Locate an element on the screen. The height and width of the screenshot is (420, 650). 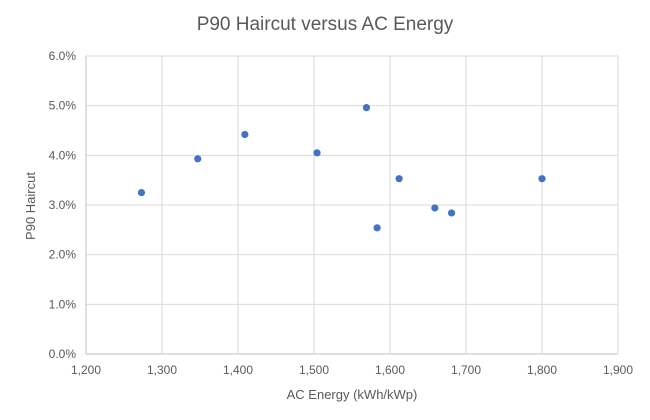
y-tick-label: 1.0% is located at coordinates (63, 304).